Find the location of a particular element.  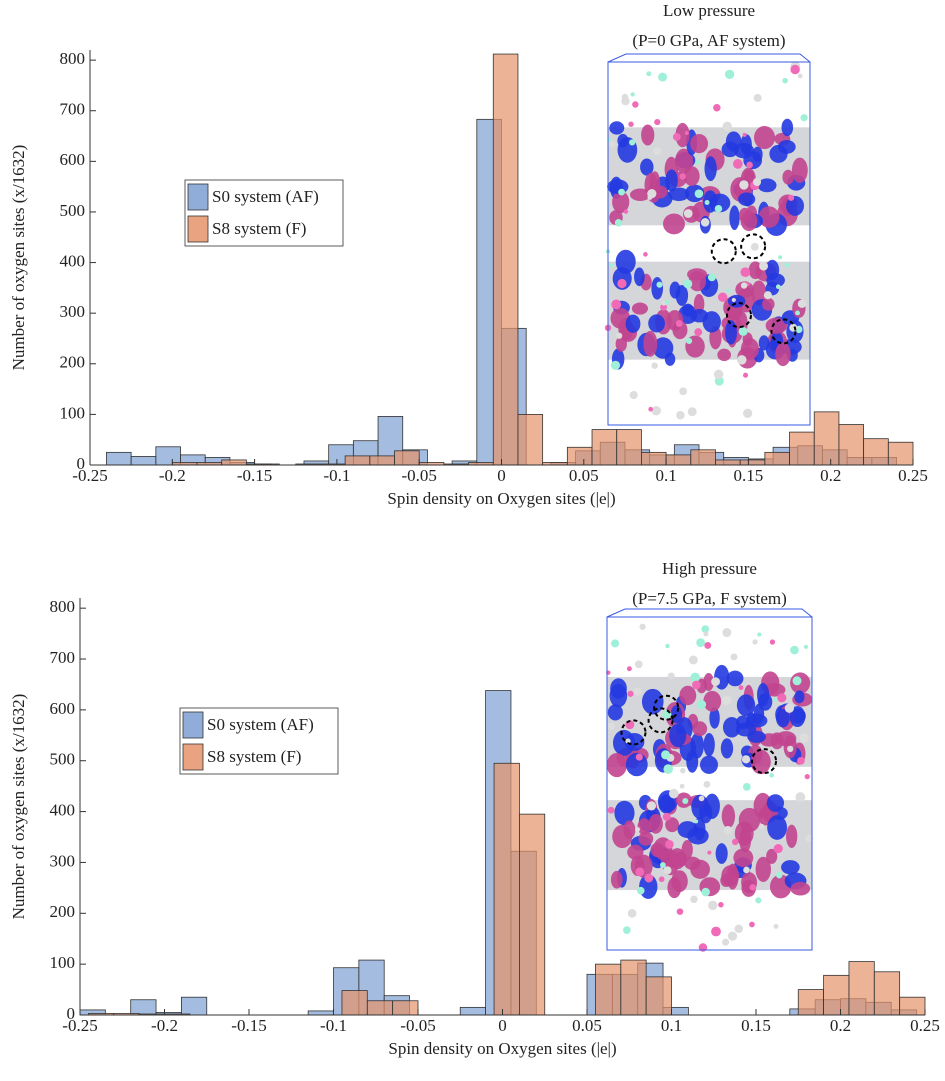

x-axis-label: Spin density on Oxygen sites (|e|) is located at coordinates (502, 1048).